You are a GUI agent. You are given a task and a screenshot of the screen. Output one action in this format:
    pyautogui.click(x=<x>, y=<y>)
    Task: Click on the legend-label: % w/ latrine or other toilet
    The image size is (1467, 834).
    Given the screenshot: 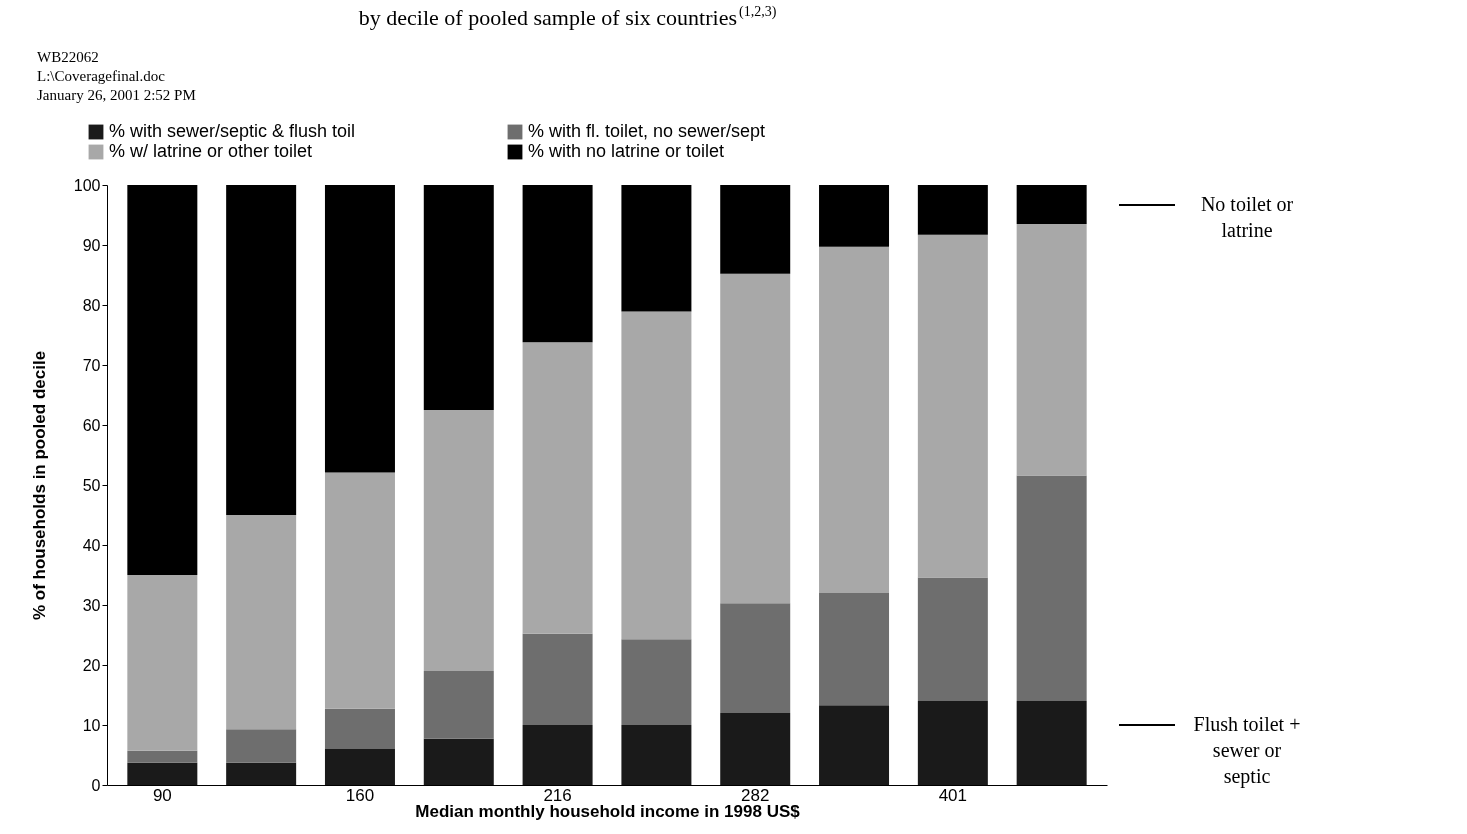 What is the action you would take?
    pyautogui.click(x=211, y=151)
    